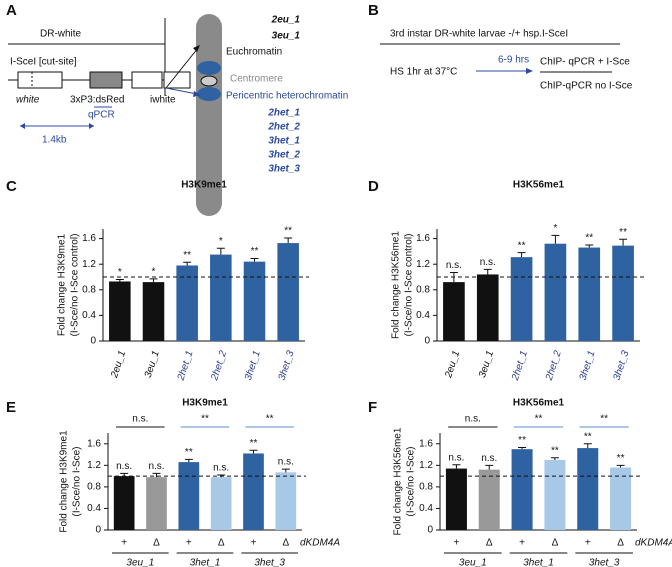 This screenshot has height=567, width=672. Describe the element at coordinates (181, 91) in the screenshot. I see `arrow` at that location.